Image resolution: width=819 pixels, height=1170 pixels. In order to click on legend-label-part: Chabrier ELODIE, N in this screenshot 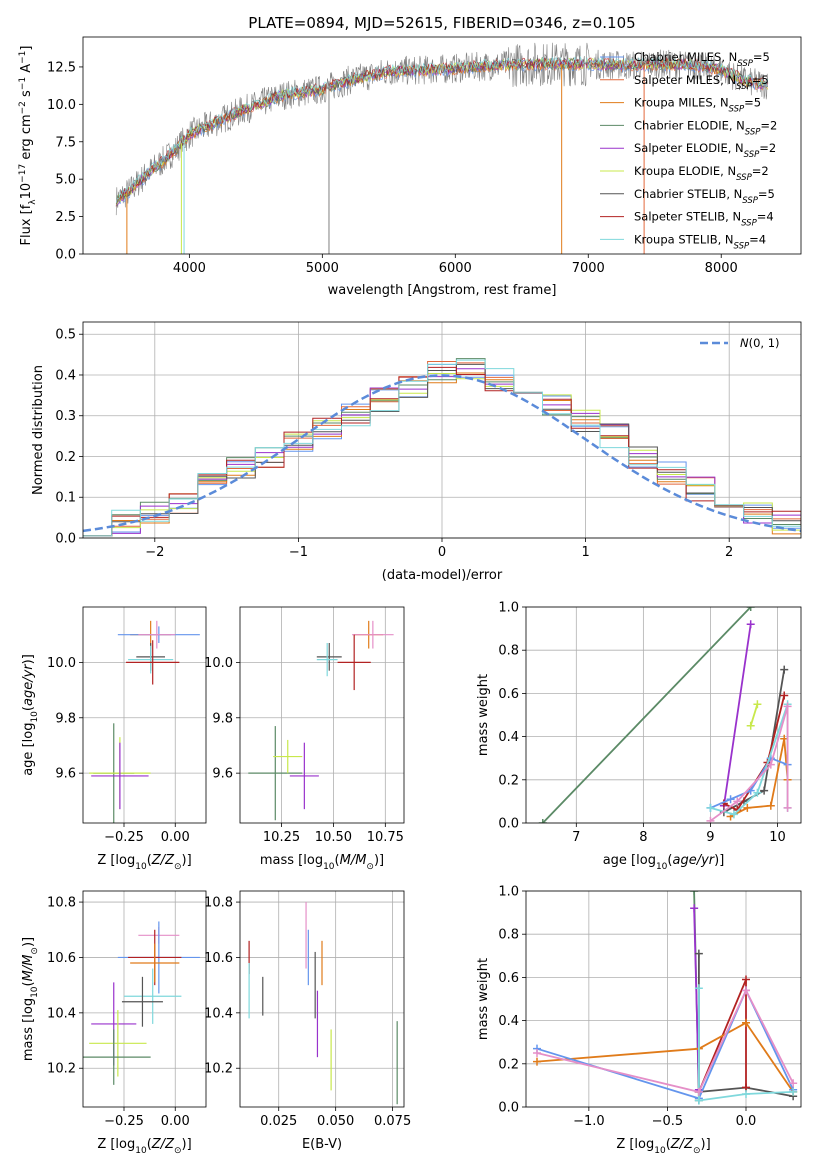, I will do `click(689, 125)`.